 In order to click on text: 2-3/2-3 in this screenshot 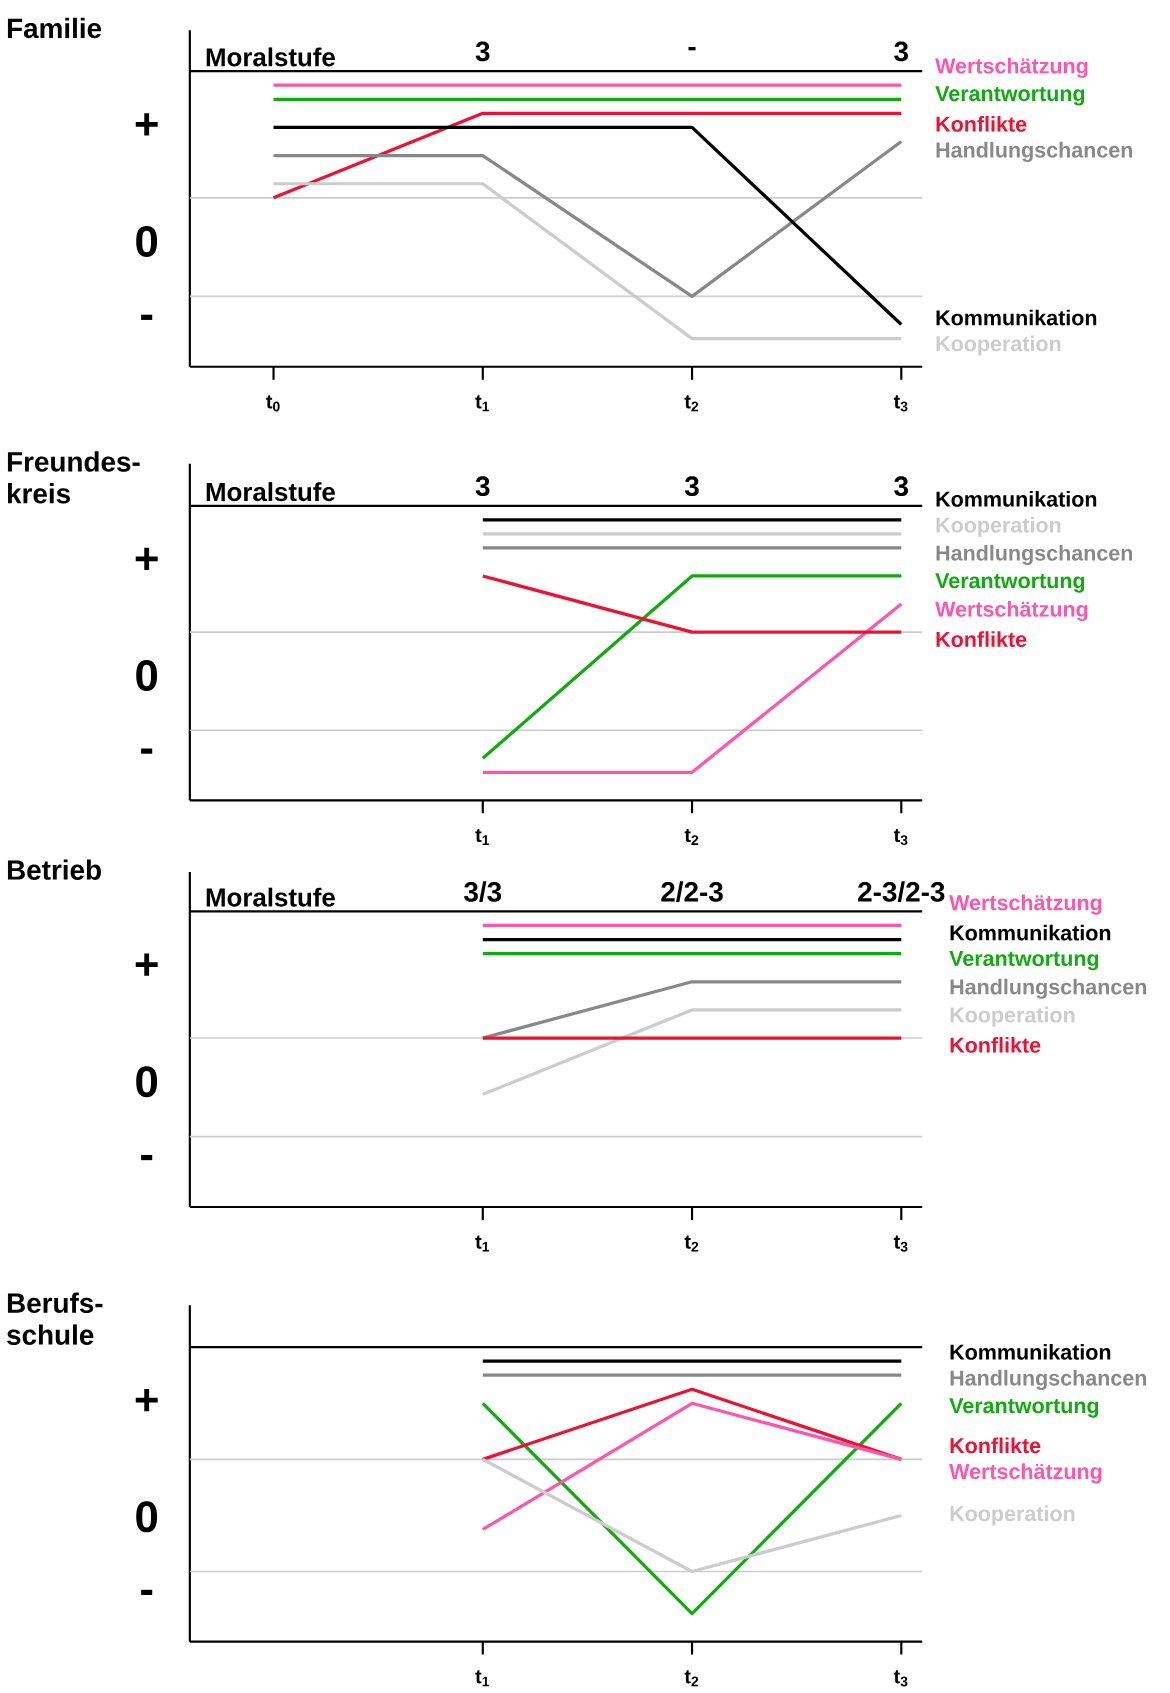, I will do `click(901, 892)`.